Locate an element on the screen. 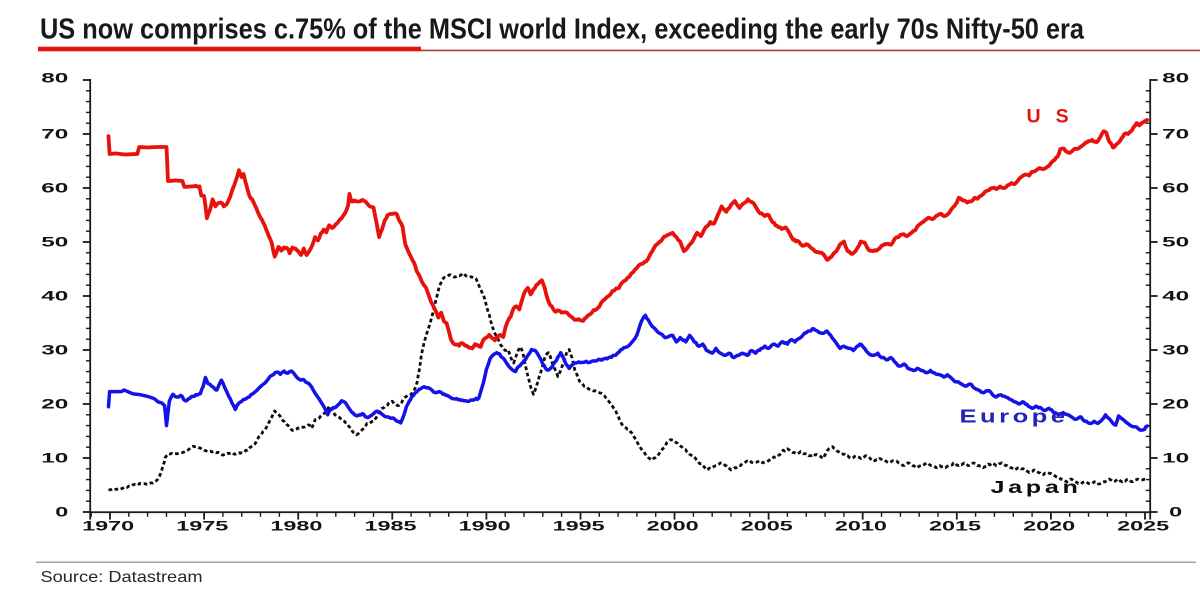  svg-text: 1980 is located at coordinates (296, 526).